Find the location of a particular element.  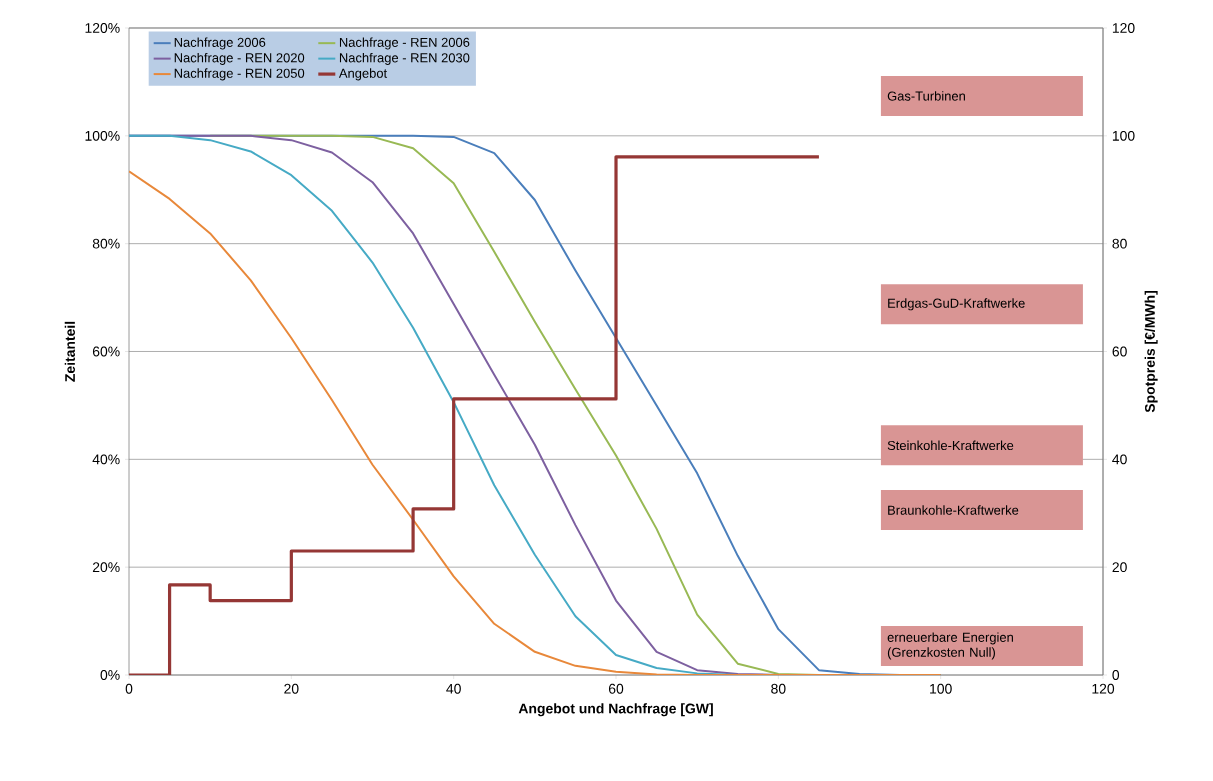

legend-label: Nachfrage - REN 2030 is located at coordinates (404, 58).